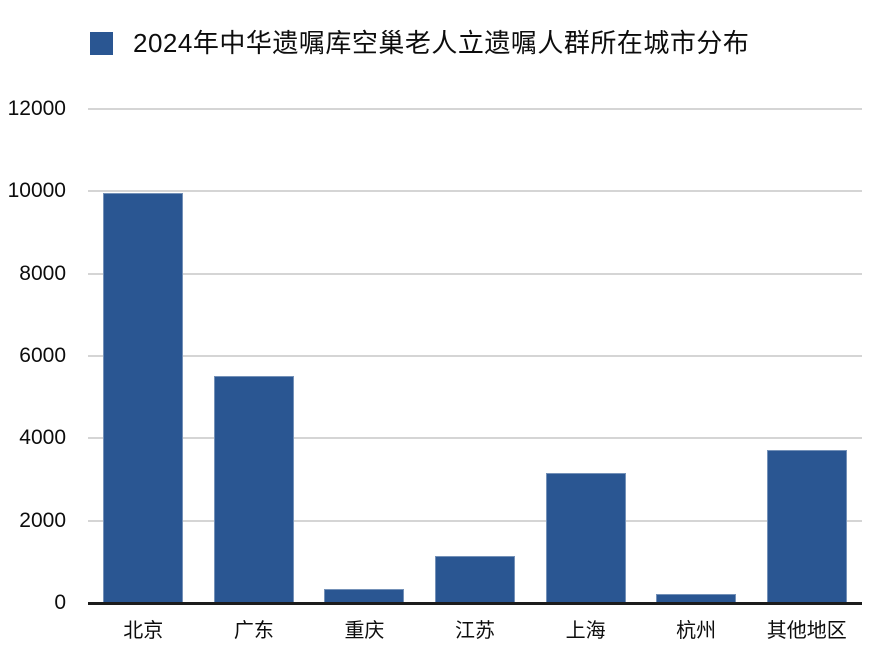  Describe the element at coordinates (806, 526) in the screenshot. I see `bar-其他地区` at that location.